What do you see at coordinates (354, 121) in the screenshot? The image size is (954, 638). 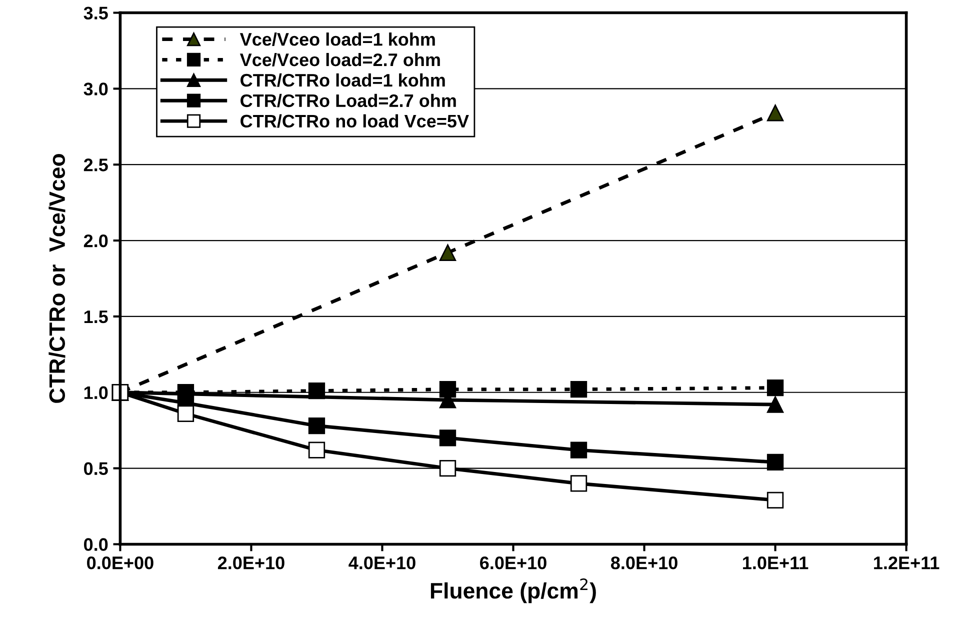 I see `legend-label: CTR/CTRo no load Vce=5V` at bounding box center [354, 121].